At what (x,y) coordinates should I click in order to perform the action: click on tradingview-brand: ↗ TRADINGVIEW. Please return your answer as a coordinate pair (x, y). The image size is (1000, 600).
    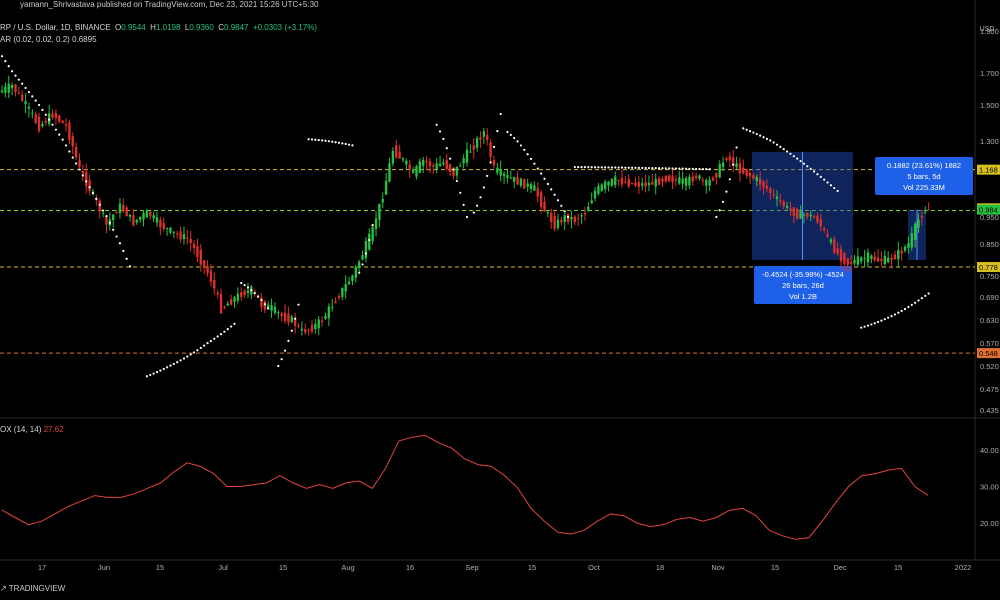
    Looking at the image, I should click on (33, 588).